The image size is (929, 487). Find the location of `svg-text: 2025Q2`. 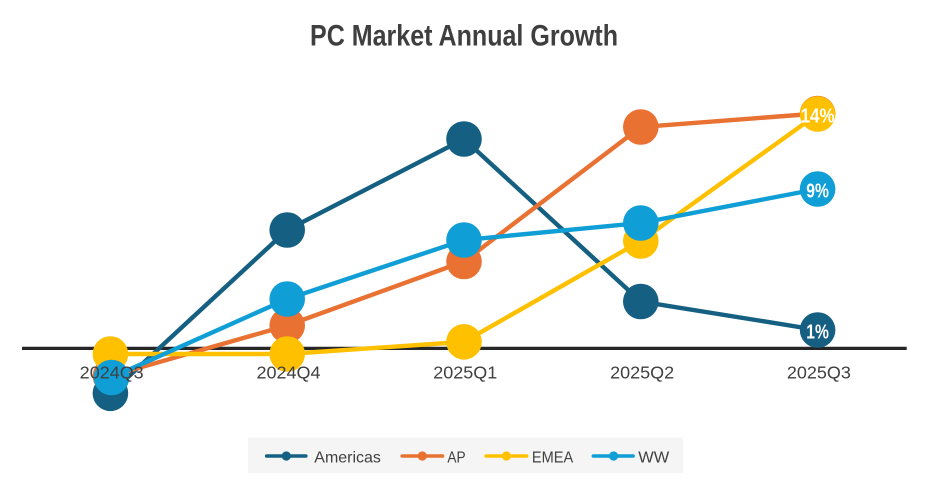

svg-text: 2025Q2 is located at coordinates (642, 372).